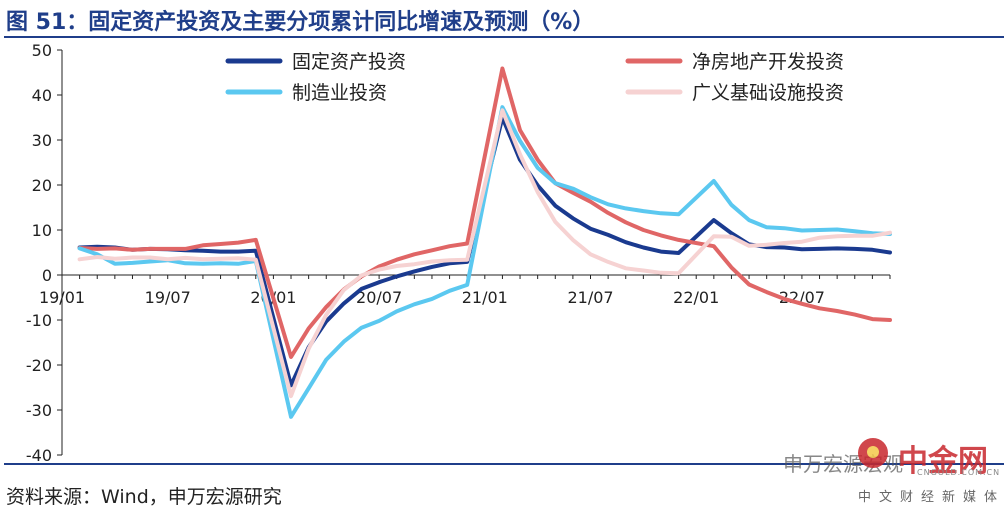 Image resolution: width=1008 pixels, height=511 pixels. I want to click on legend-label-4: 广义基础设施投资, so click(768, 93).